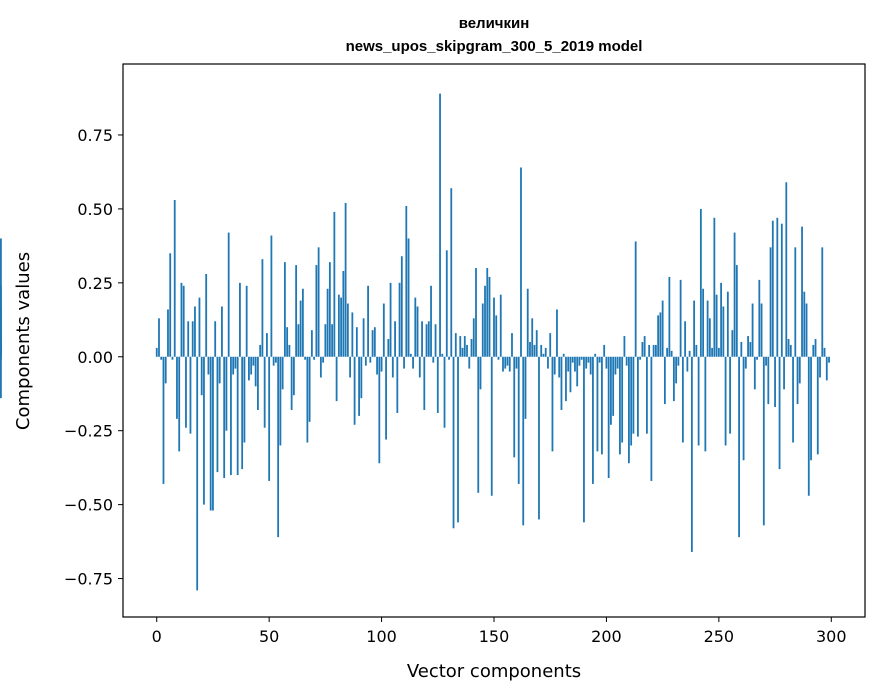 The width and height of the screenshot is (880, 696). Describe the element at coordinates (95, 209) in the screenshot. I see `y-tick-label: 0.50` at that location.